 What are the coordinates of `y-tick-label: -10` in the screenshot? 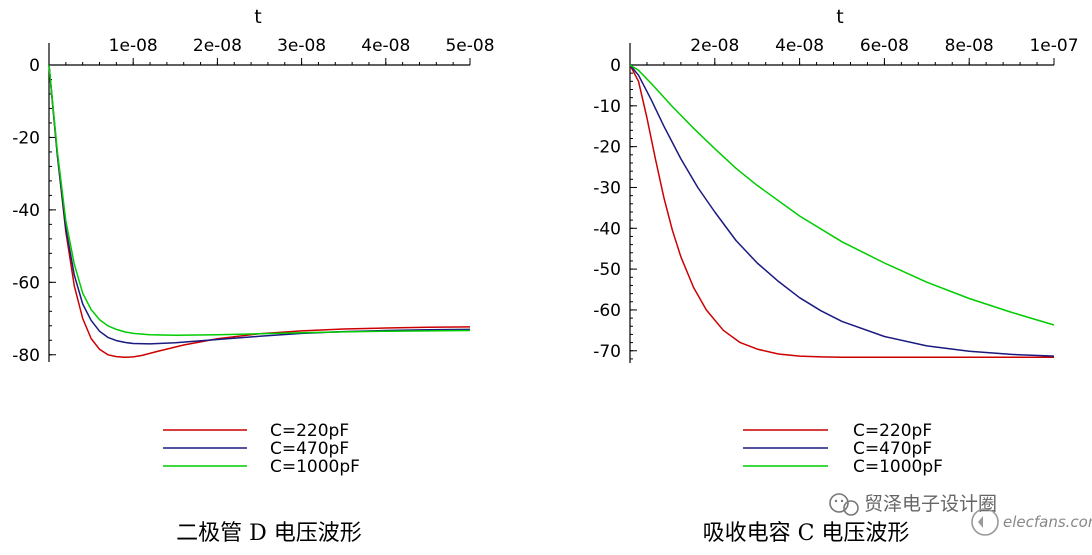 It's located at (607, 107).